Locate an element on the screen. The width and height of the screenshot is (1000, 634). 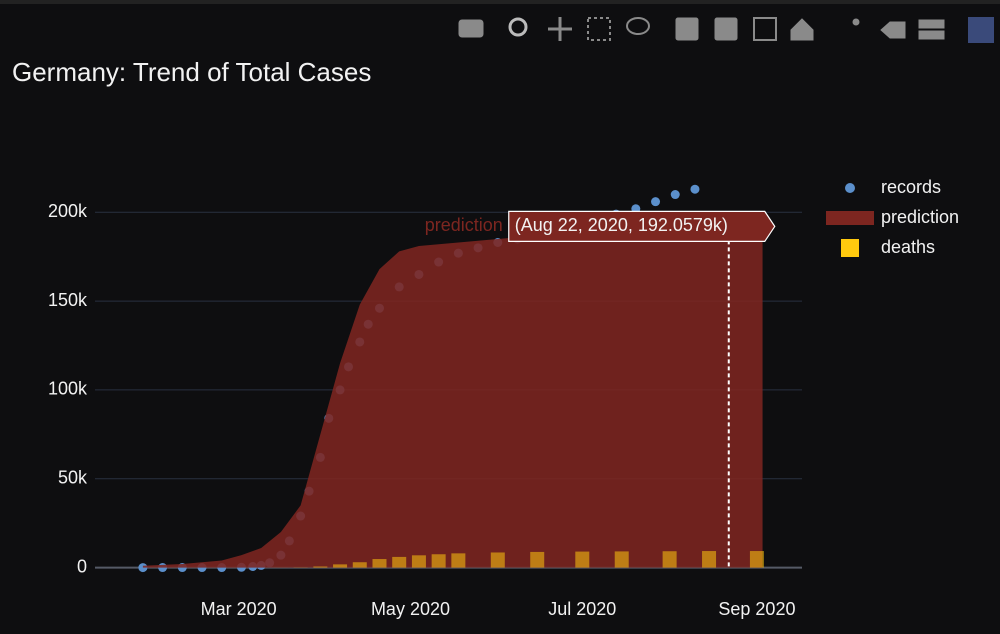
legend-marker is located at coordinates (850, 188).